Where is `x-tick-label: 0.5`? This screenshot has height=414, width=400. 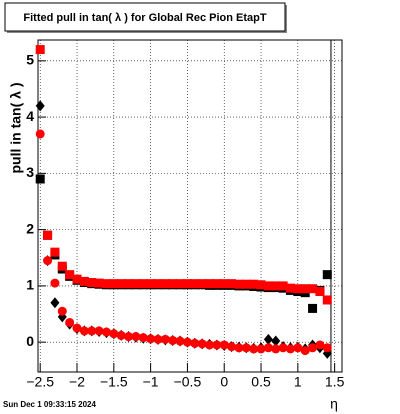 x-tick-label: 0.5 is located at coordinates (261, 382).